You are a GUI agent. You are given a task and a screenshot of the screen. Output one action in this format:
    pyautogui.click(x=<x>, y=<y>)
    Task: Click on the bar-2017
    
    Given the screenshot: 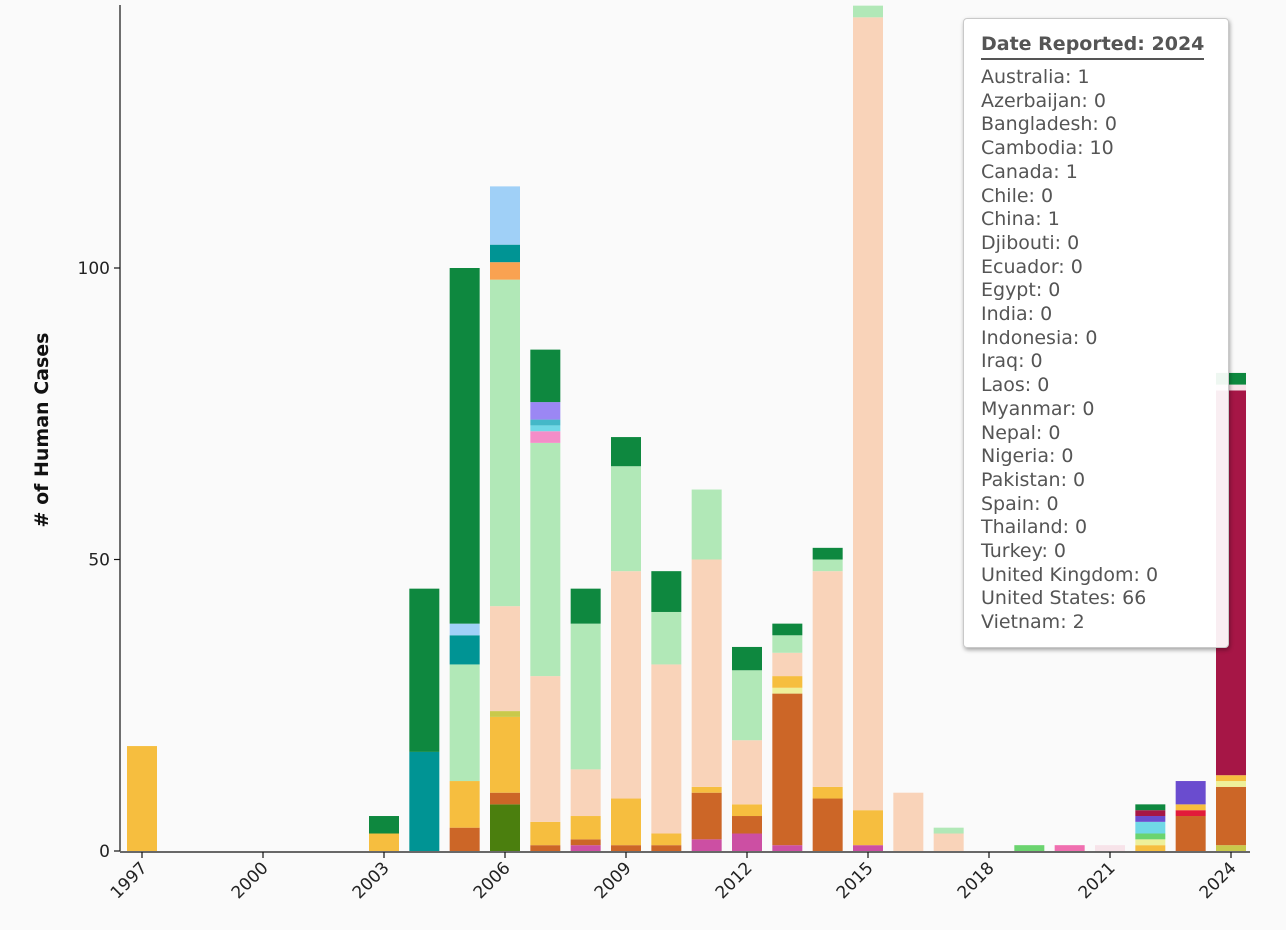 What is the action you would take?
    pyautogui.click(x=948, y=839)
    